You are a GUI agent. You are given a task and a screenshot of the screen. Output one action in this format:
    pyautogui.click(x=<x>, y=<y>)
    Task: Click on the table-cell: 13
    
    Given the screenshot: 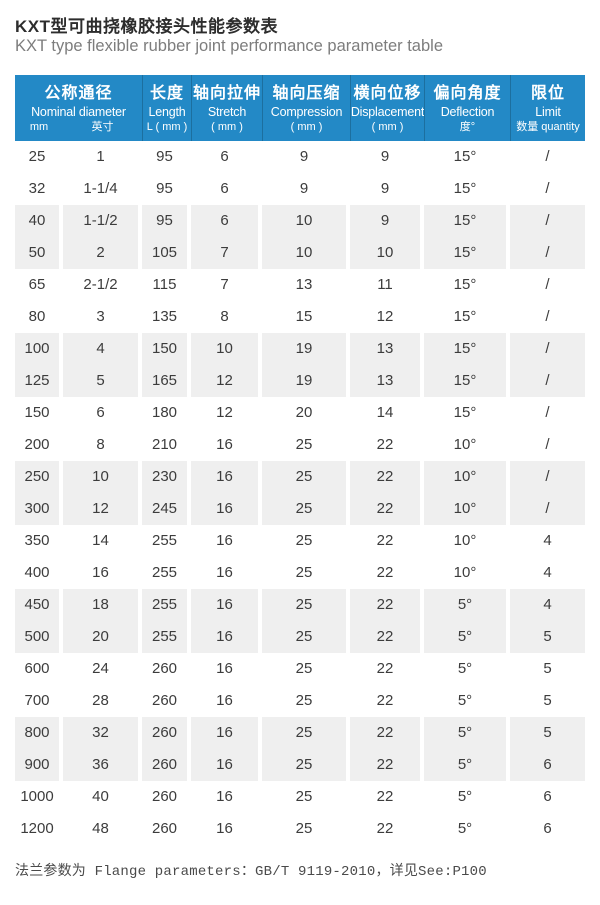 What is the action you would take?
    pyautogui.click(x=385, y=381)
    